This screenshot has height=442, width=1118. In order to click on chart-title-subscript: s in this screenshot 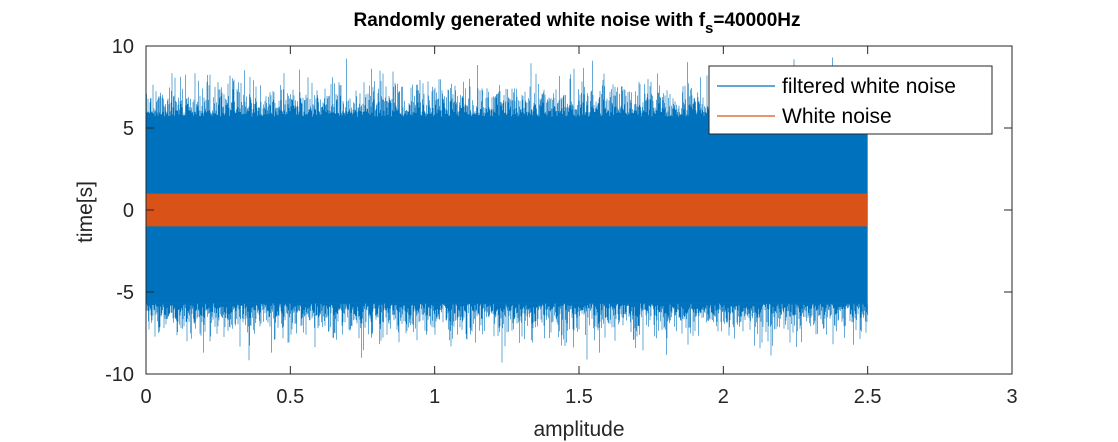, I will do `click(709, 28)`.